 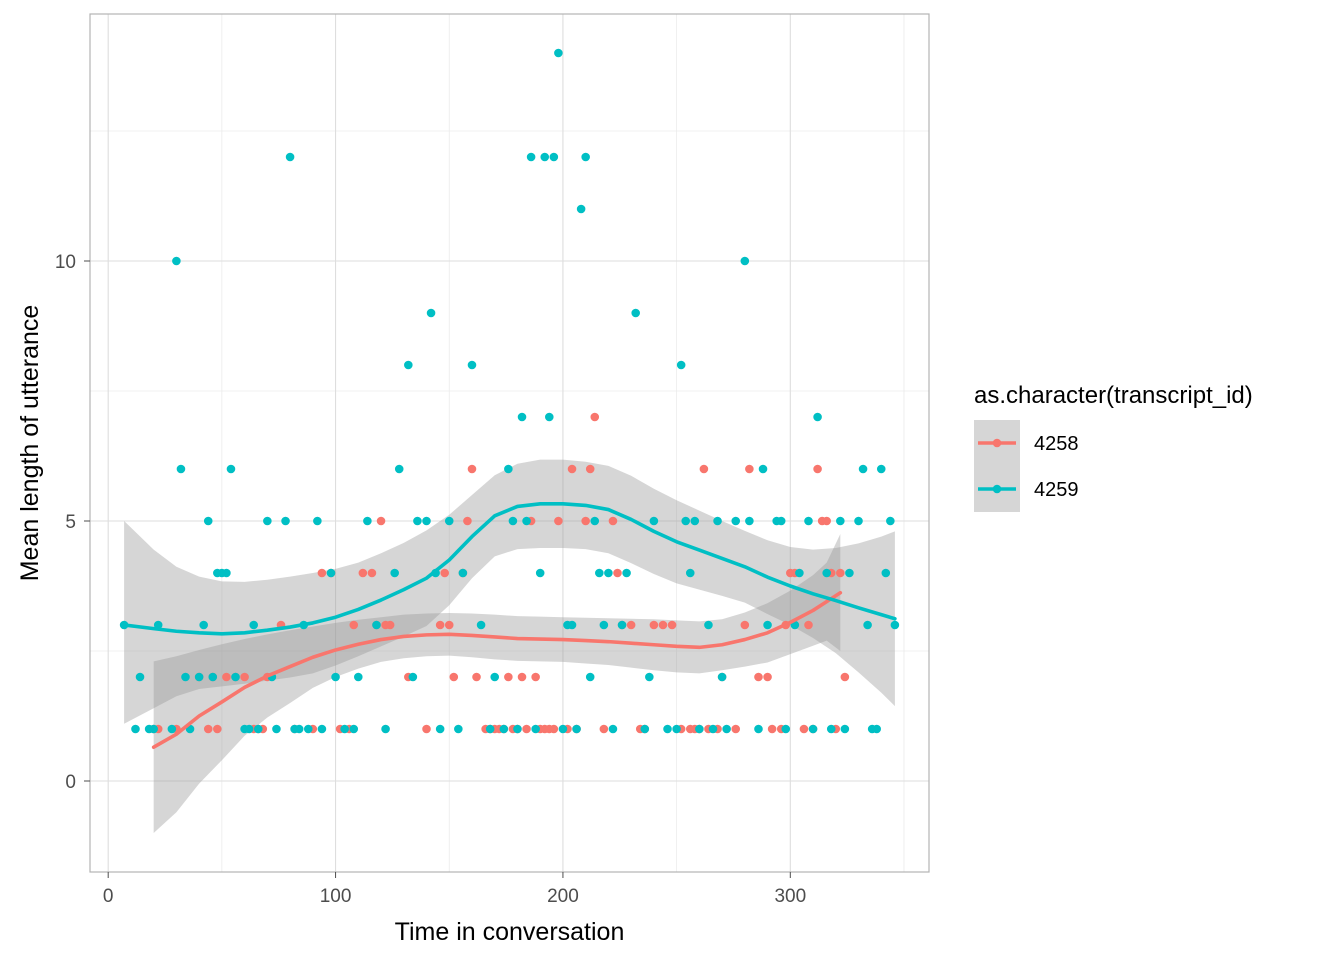 I want to click on y-tick-label: 5, so click(x=70, y=522).